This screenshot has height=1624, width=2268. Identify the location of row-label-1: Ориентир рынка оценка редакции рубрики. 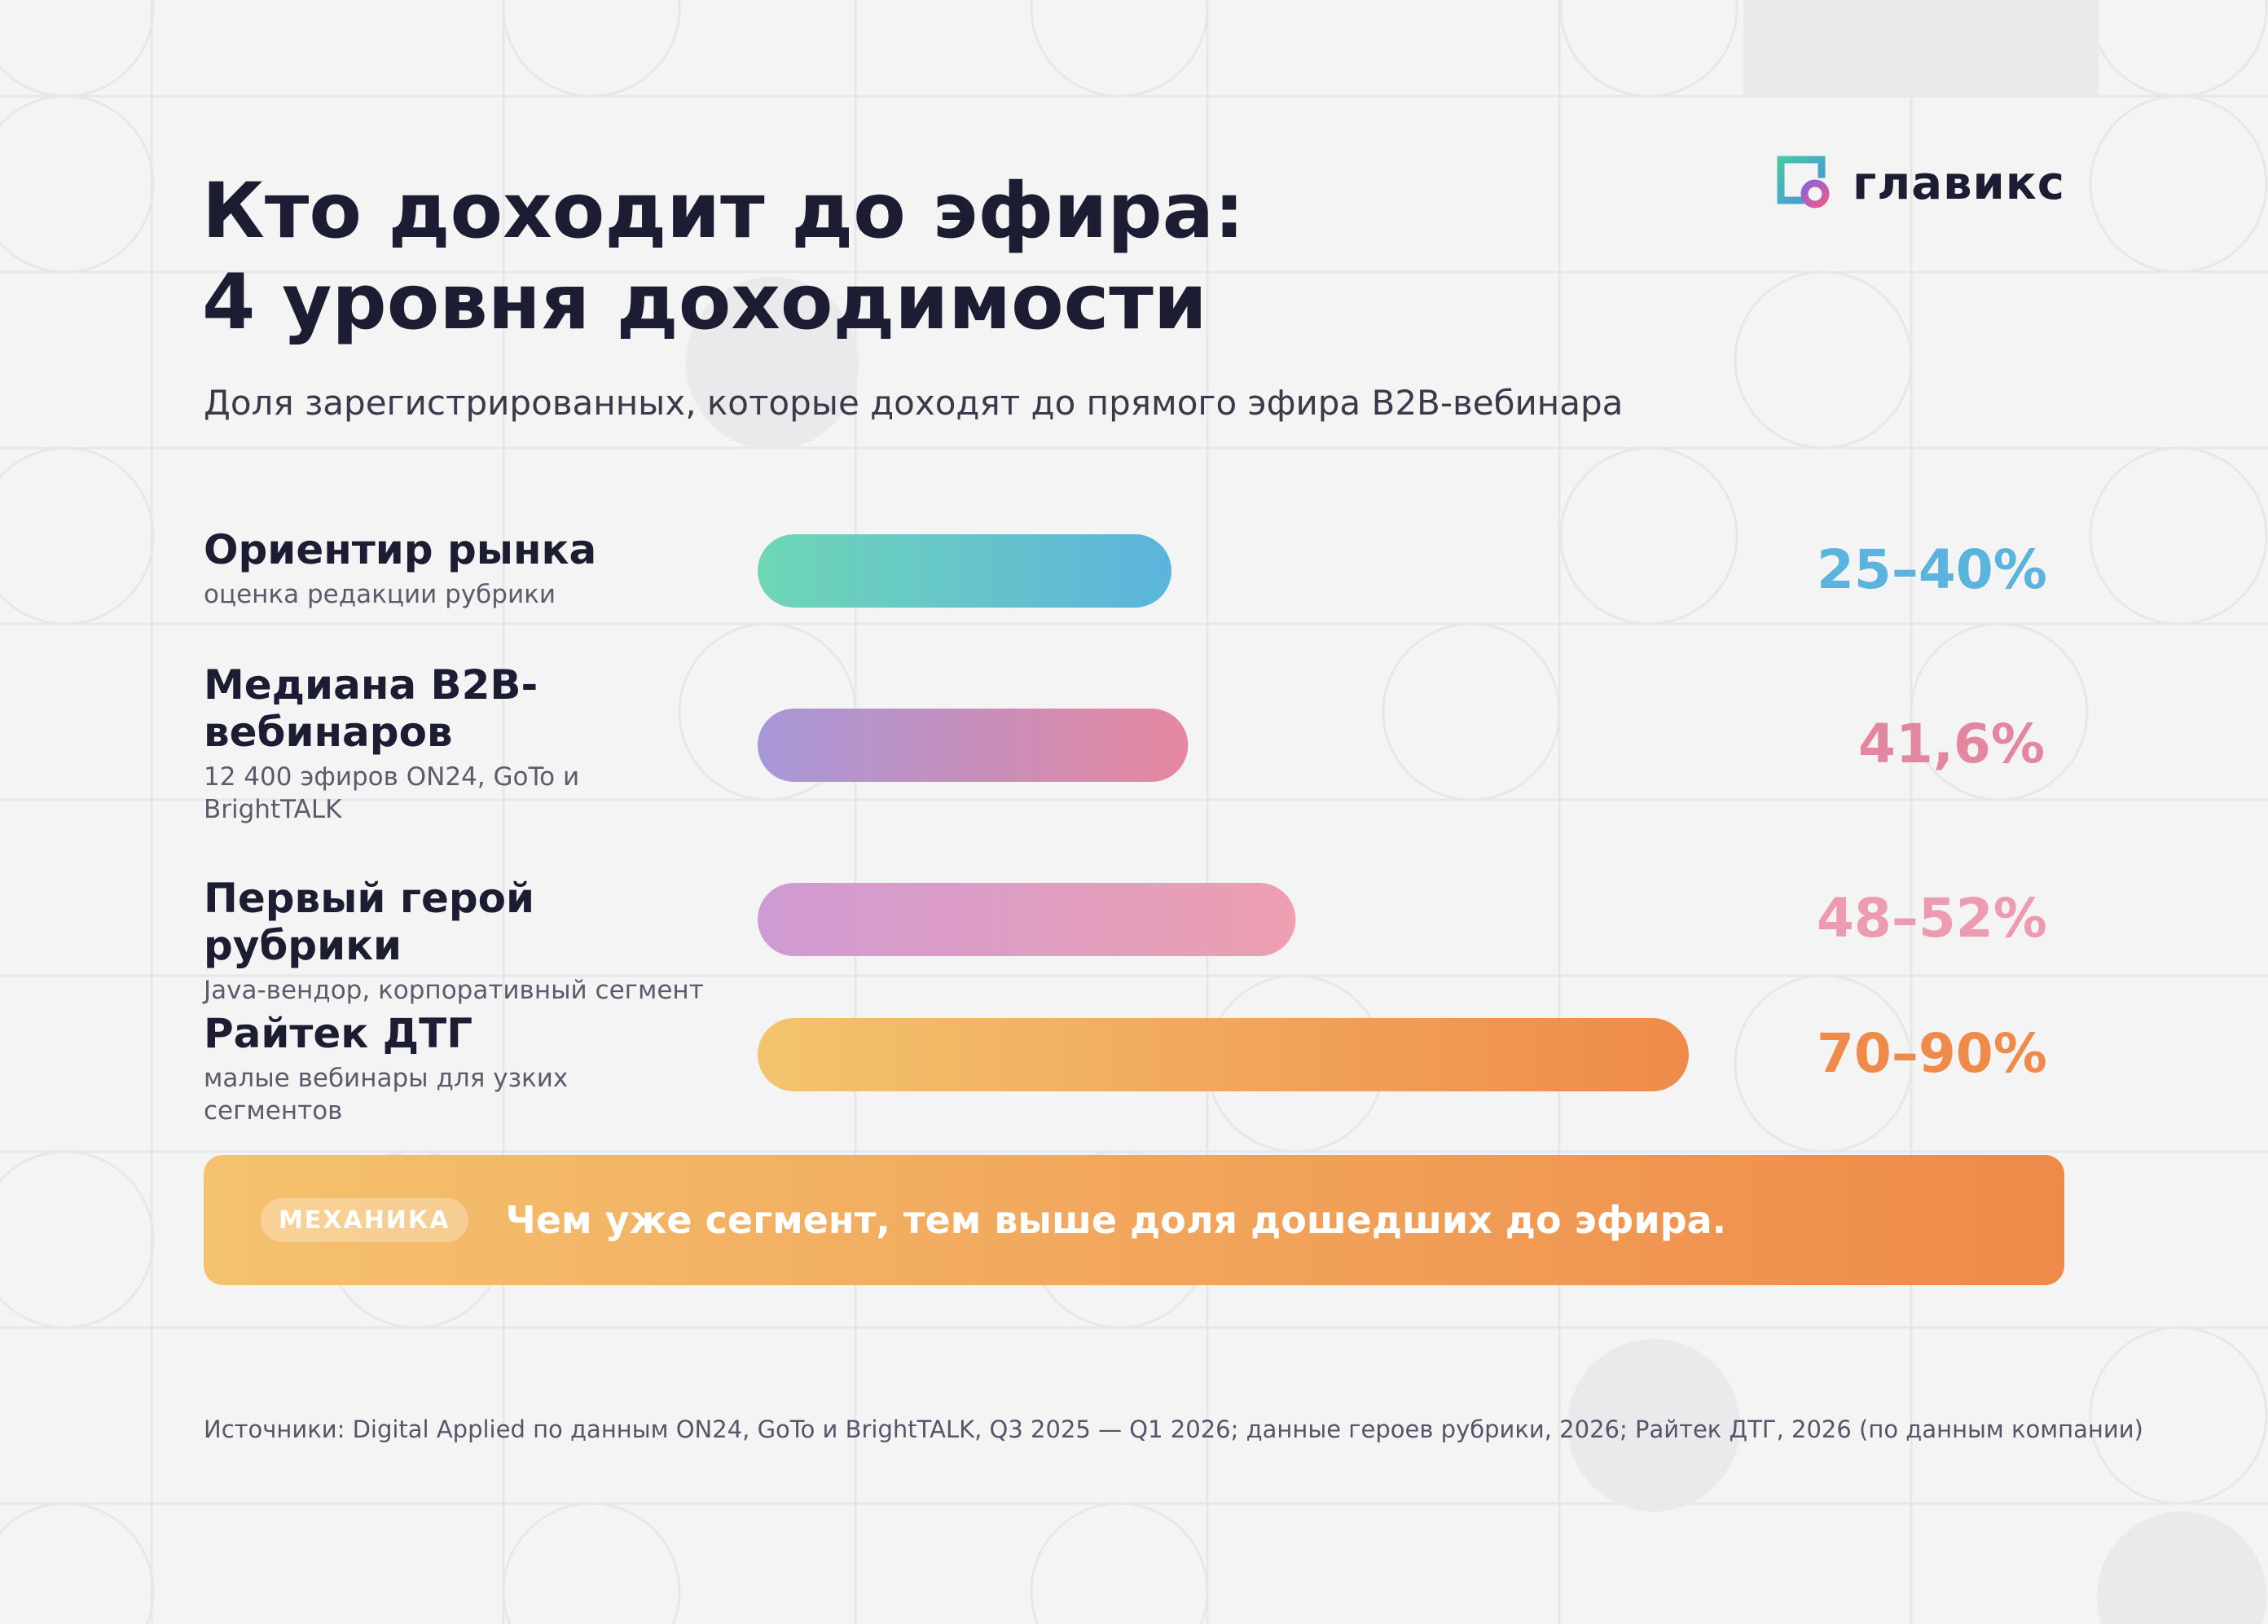
(456, 568).